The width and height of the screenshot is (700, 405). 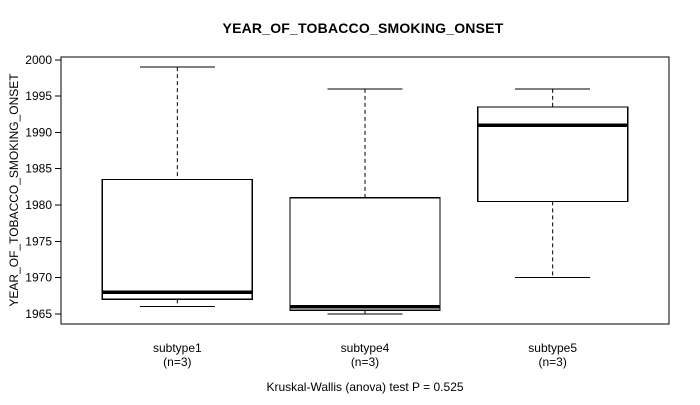 What do you see at coordinates (363, 28) in the screenshot?
I see `chart-title: YEAR_OF_TOBACCO_SMOKING_ONSET` at bounding box center [363, 28].